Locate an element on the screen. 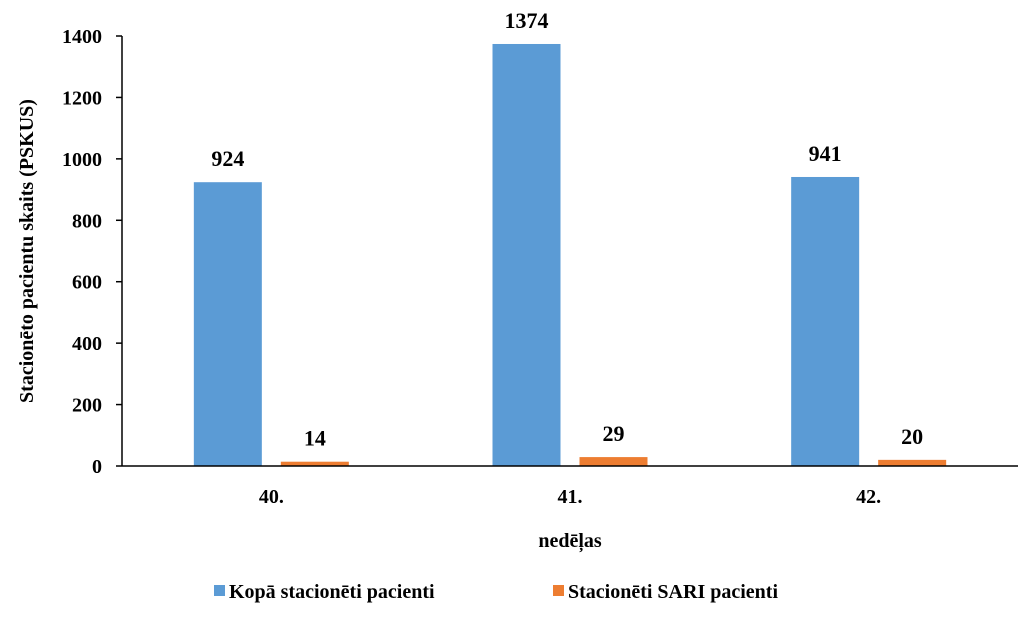  x-tick-label: 42. is located at coordinates (868, 497).